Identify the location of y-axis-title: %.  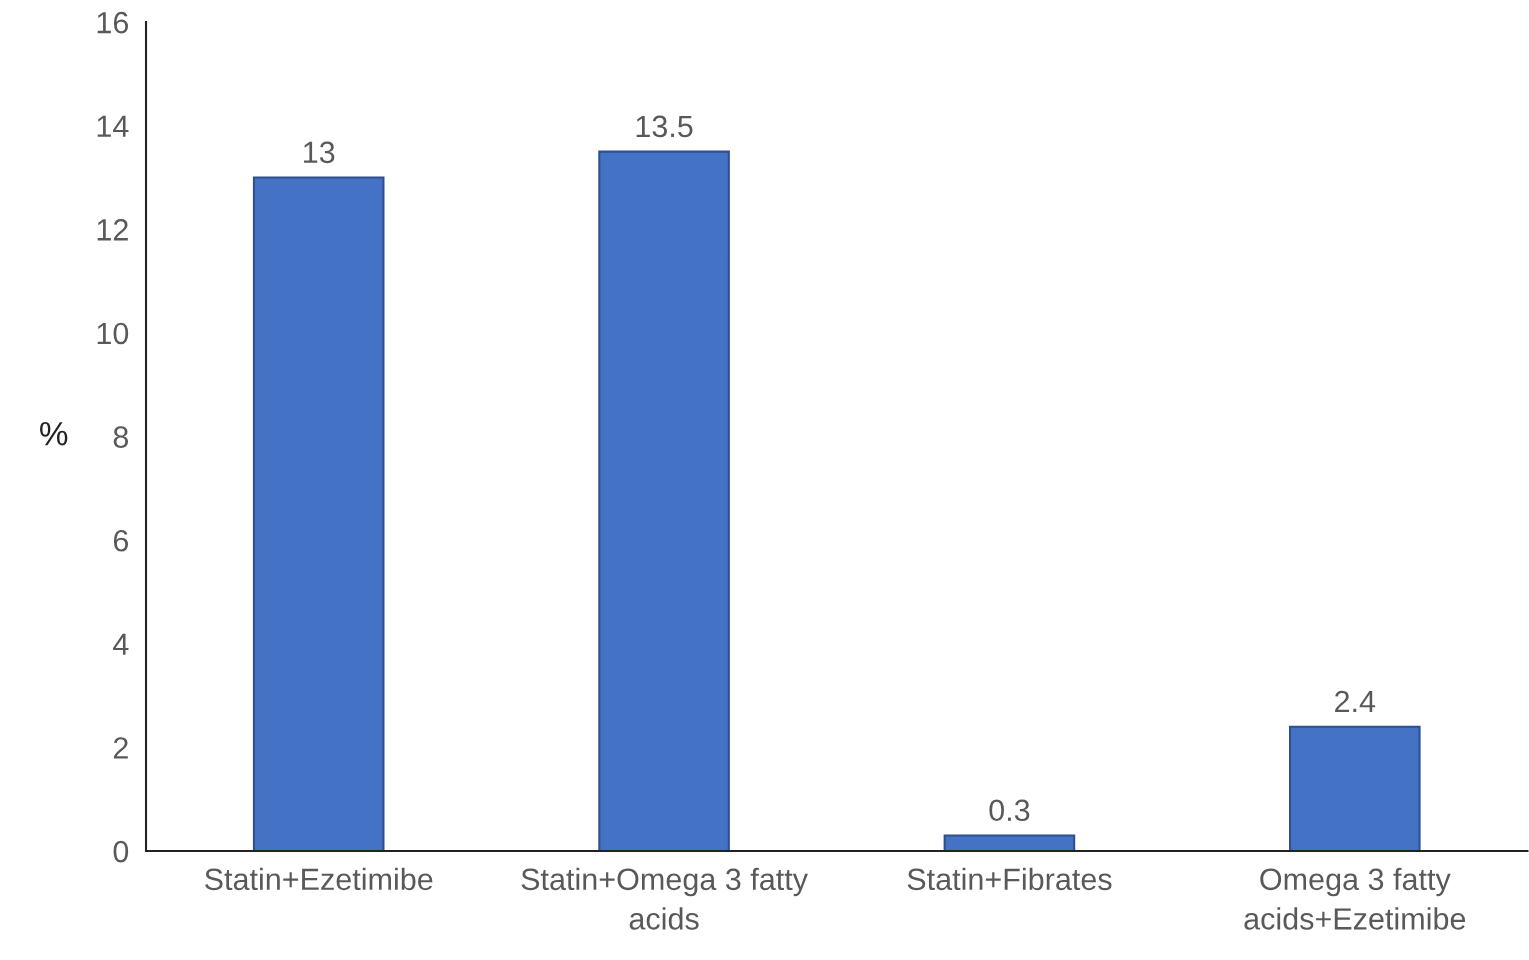
(54, 434).